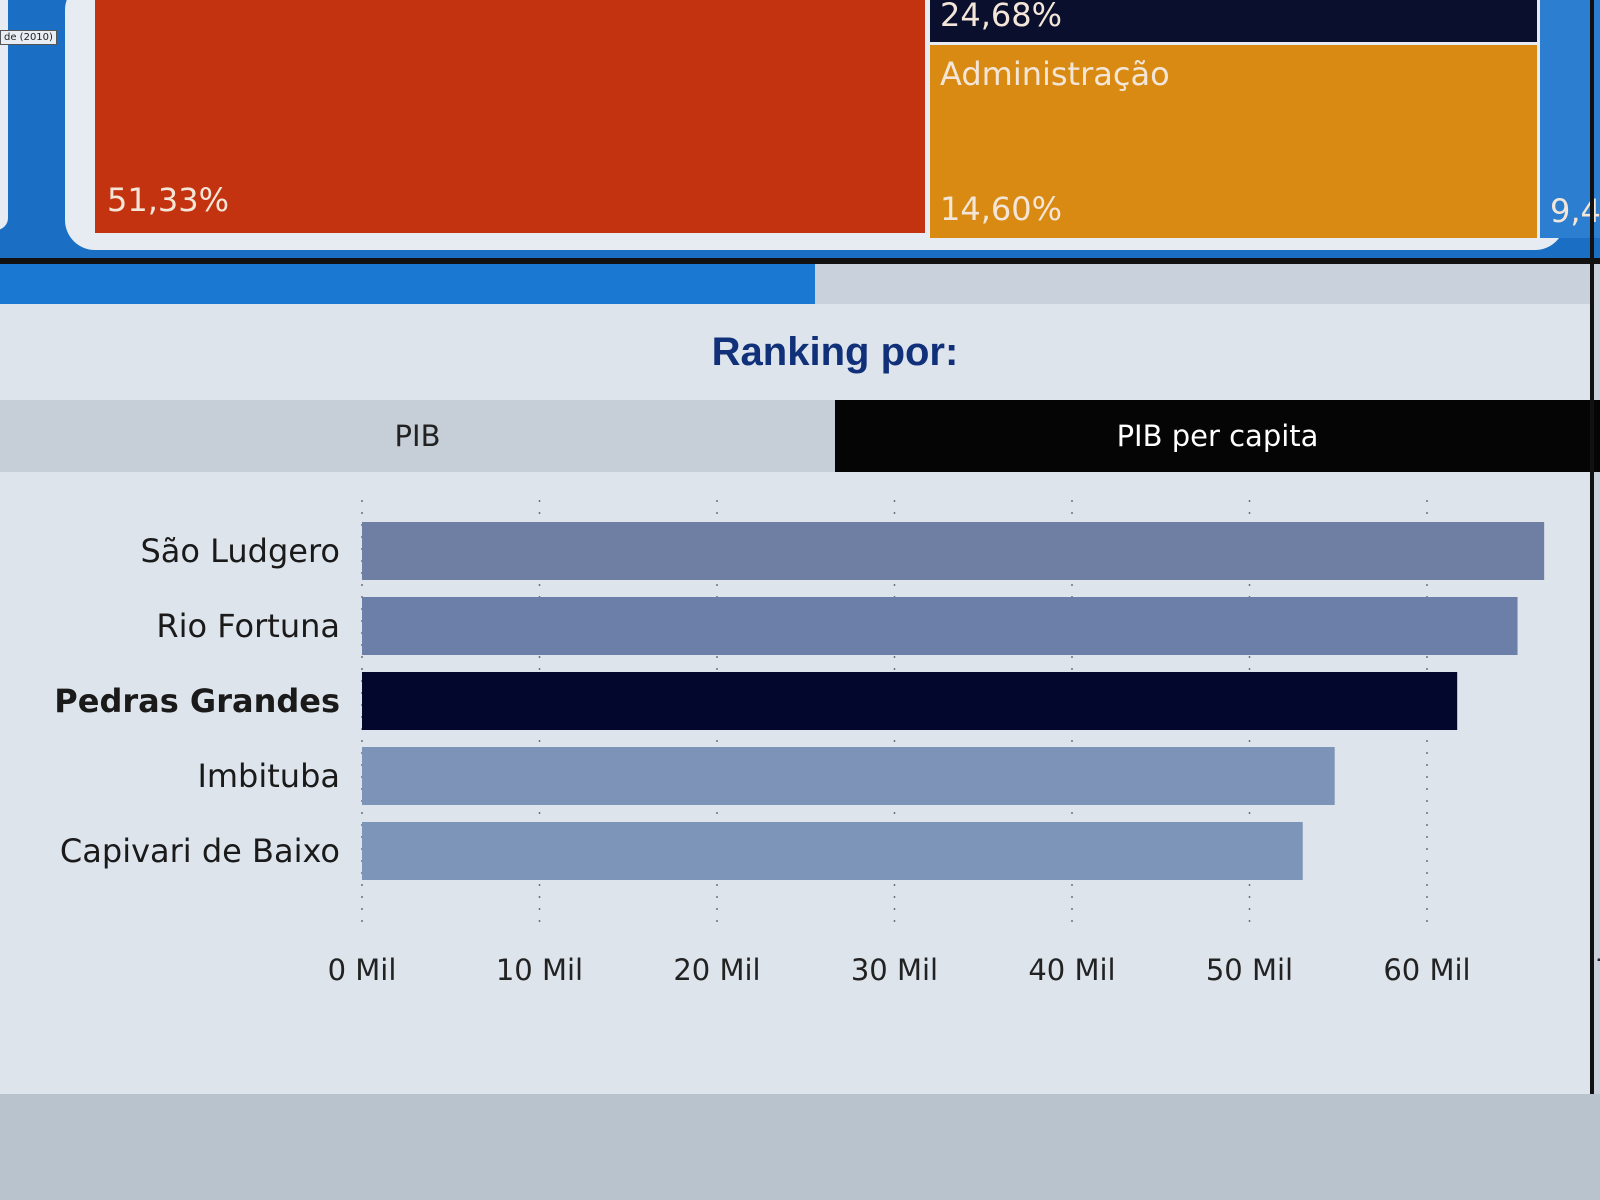 The image size is (1600, 1200). Describe the element at coordinates (168, 200) in the screenshot. I see `tile-value: 51,33%` at that location.